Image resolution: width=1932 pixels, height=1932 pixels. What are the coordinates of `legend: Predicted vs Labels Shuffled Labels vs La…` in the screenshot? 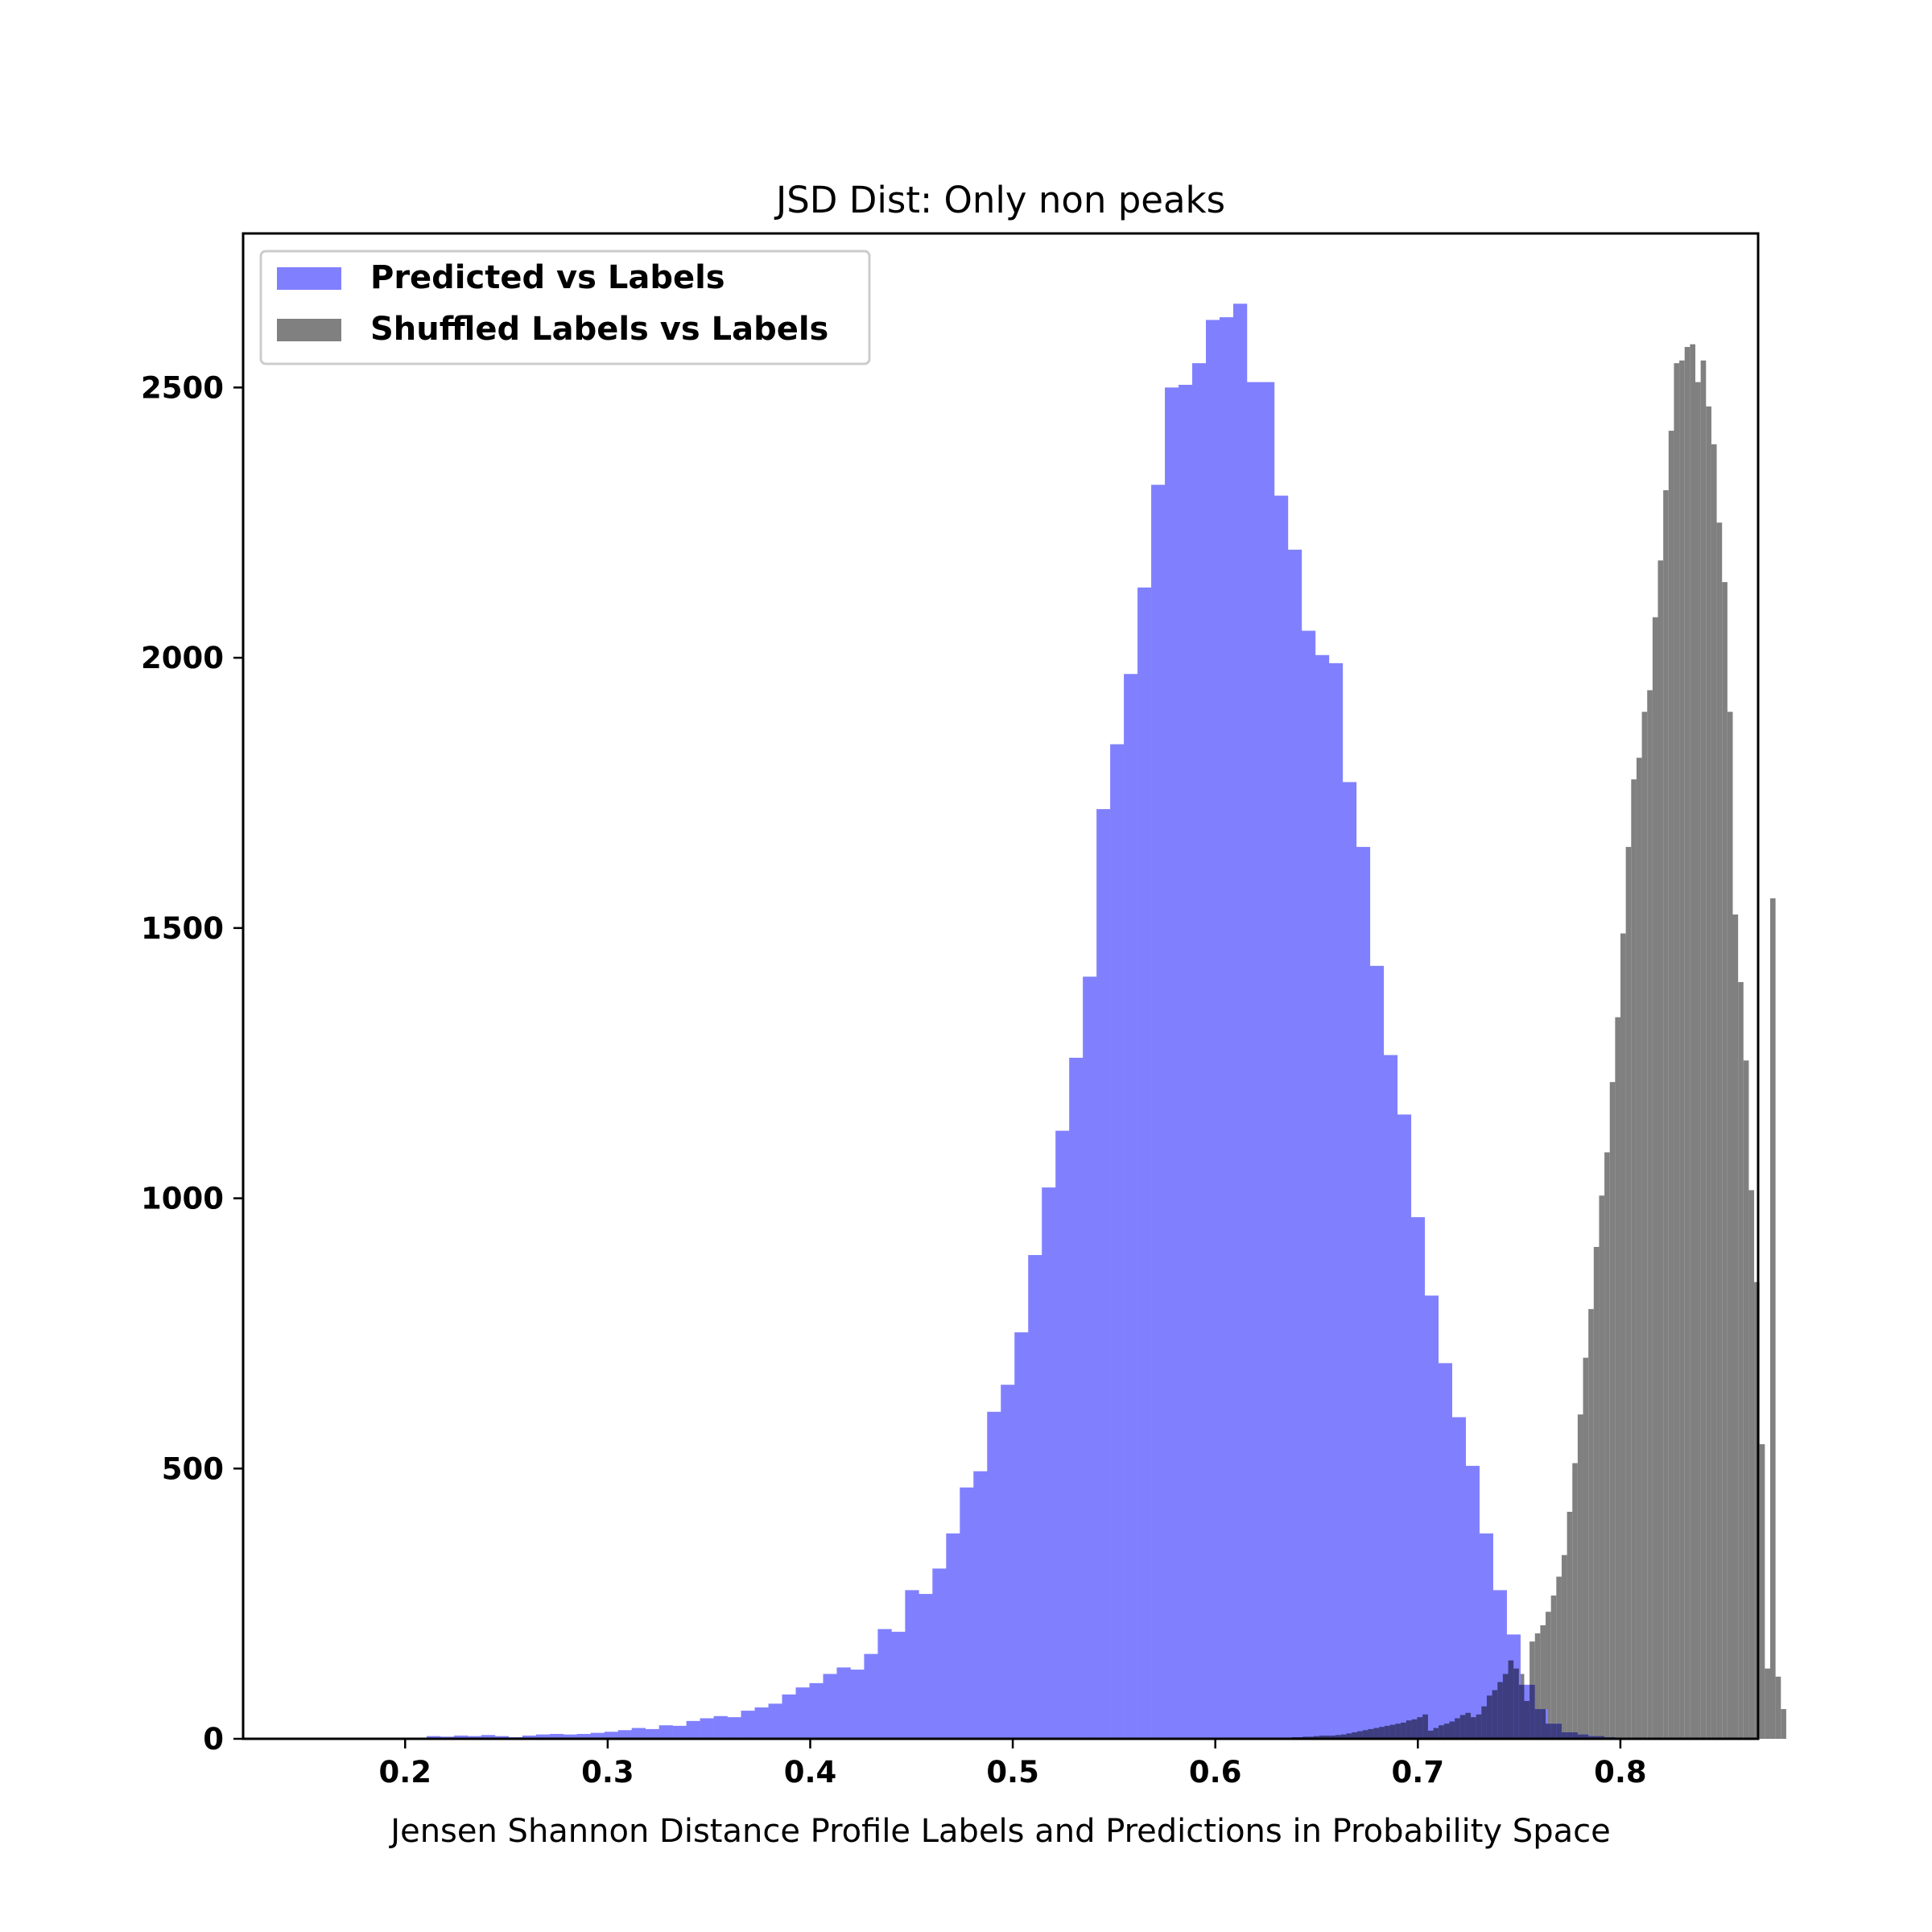 It's located at (565, 307).